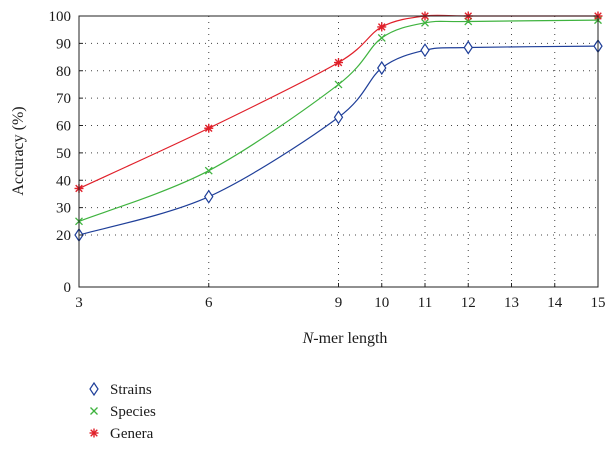  What do you see at coordinates (63, 181) in the screenshot?
I see `y-tick-label: 40` at bounding box center [63, 181].